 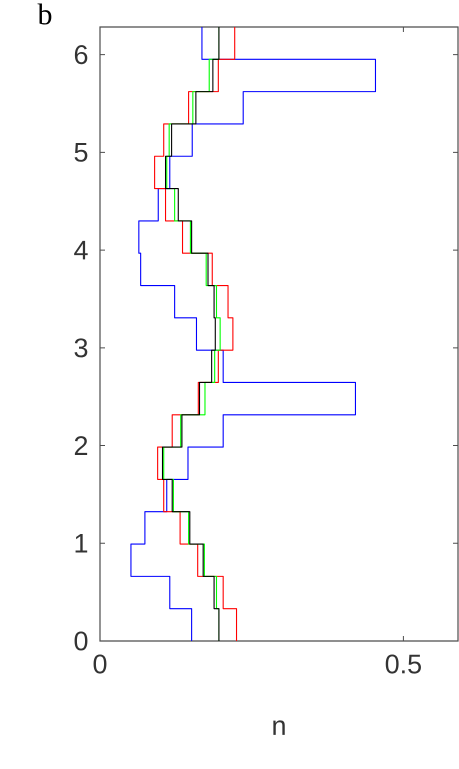 What do you see at coordinates (45, 14) in the screenshot?
I see `text: b` at bounding box center [45, 14].